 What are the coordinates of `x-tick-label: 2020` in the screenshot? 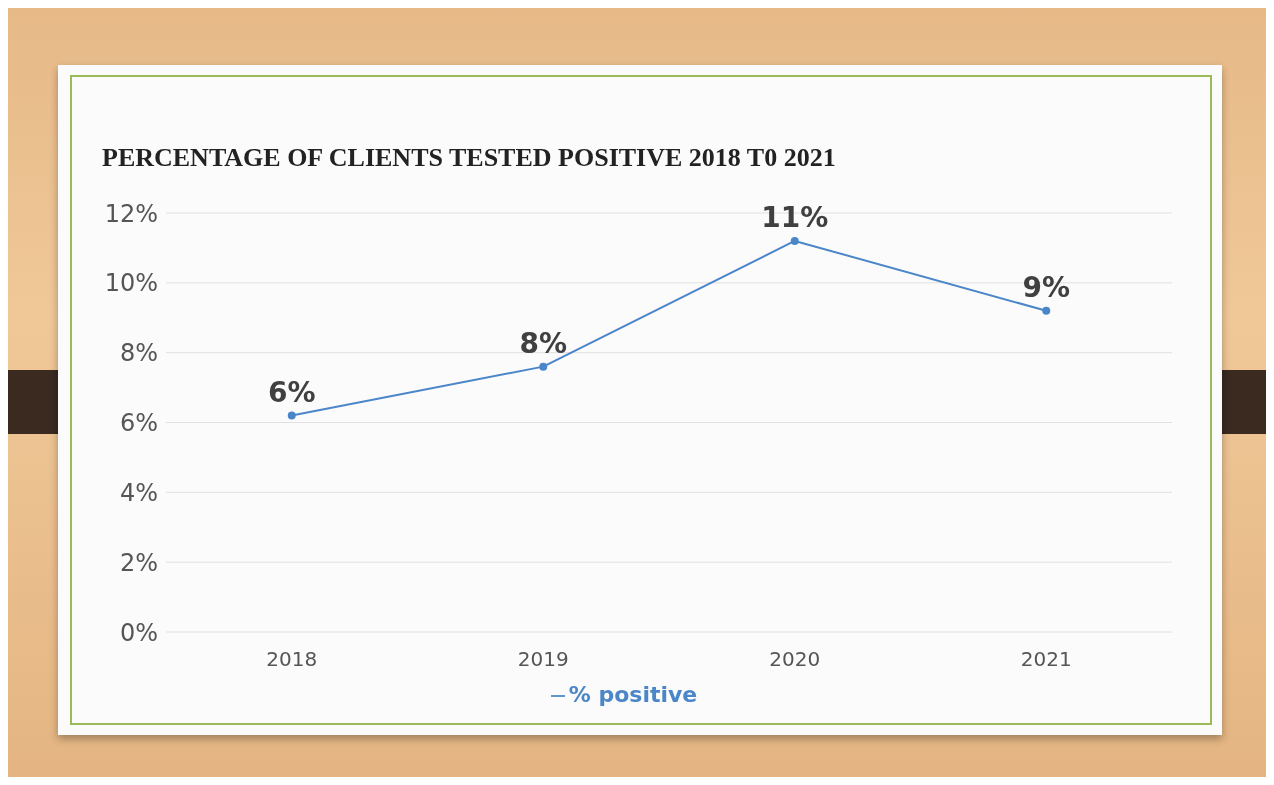 It's located at (795, 659).